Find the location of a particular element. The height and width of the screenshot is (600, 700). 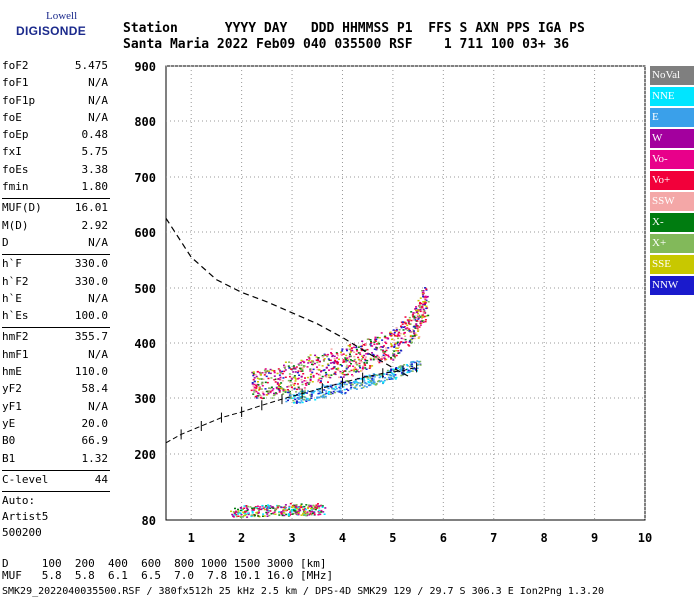

legend-entry: W is located at coordinates (672, 138).